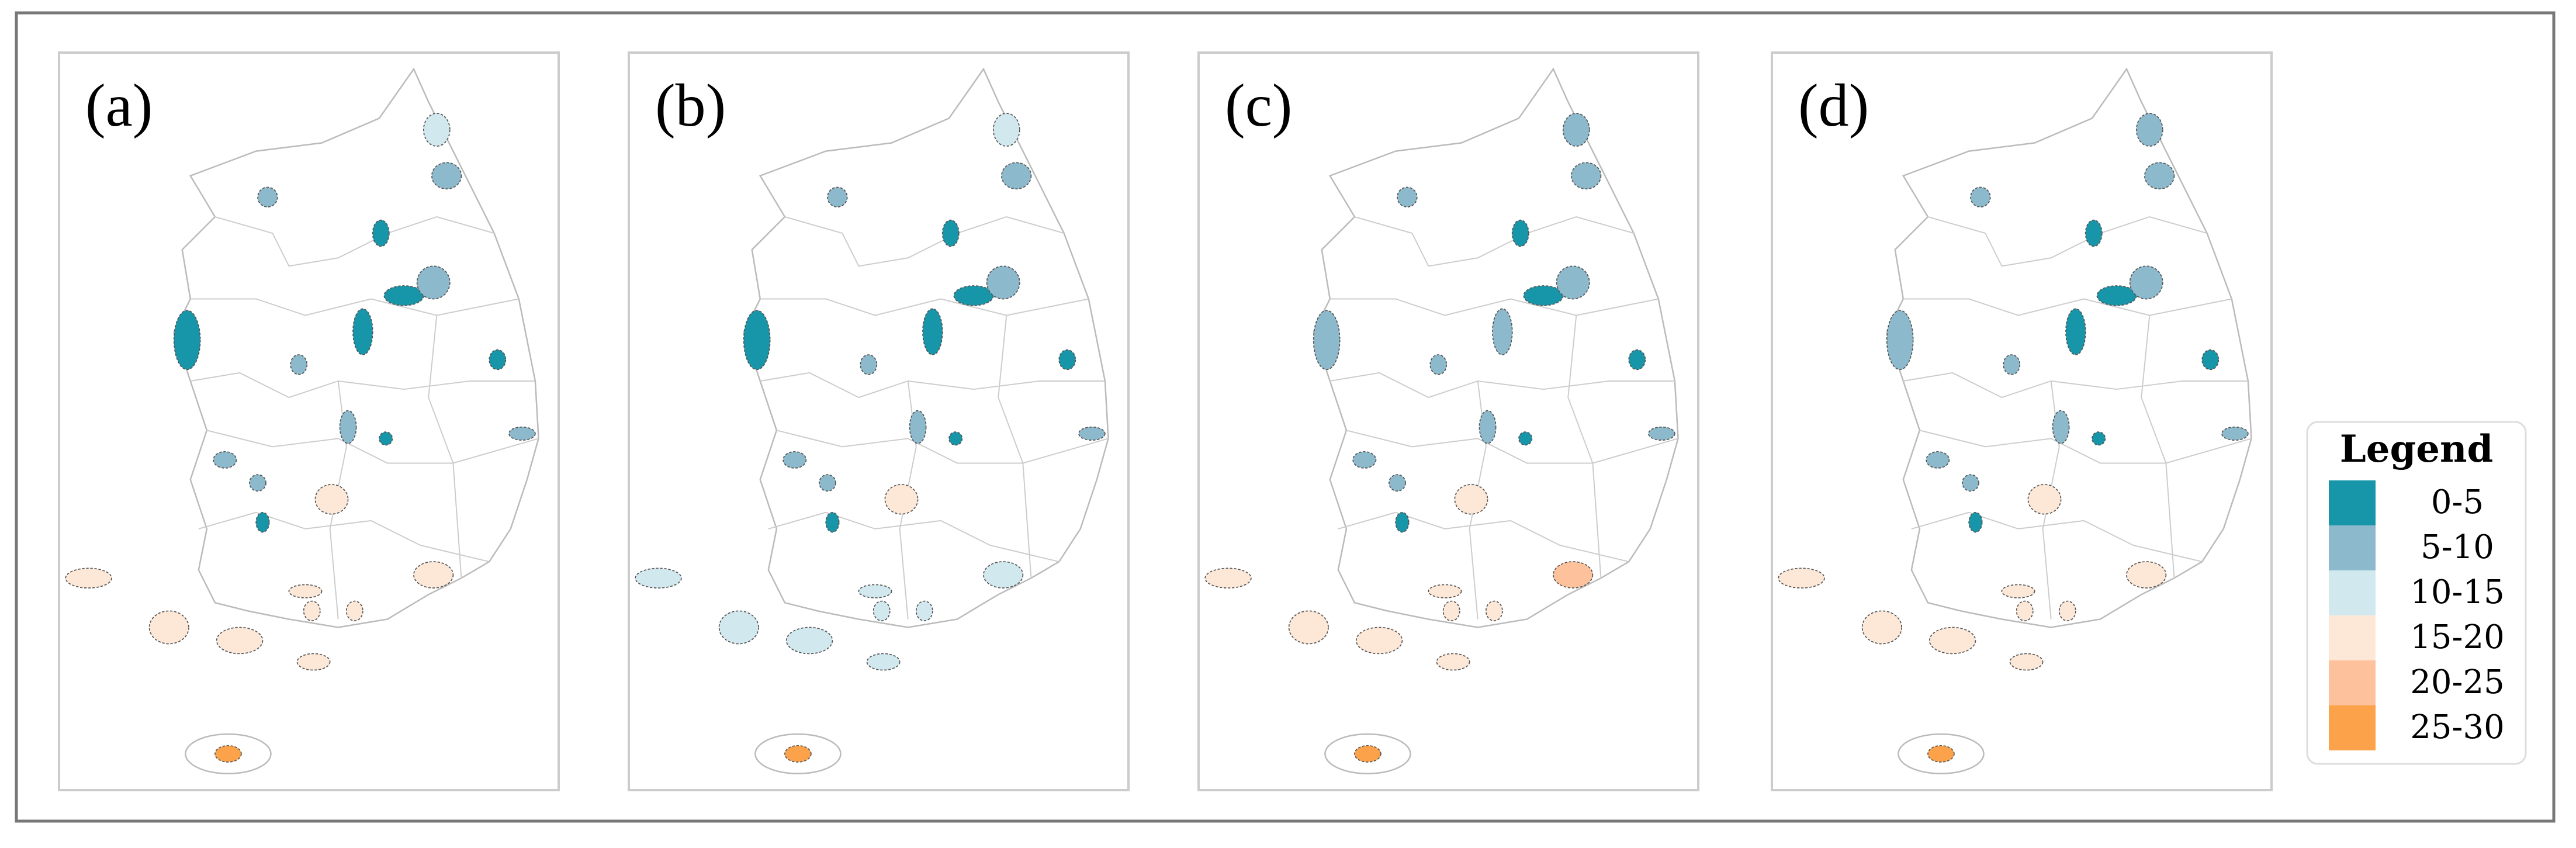 The width and height of the screenshot is (2576, 848). I want to click on legend-label: 5-10, so click(2458, 547).